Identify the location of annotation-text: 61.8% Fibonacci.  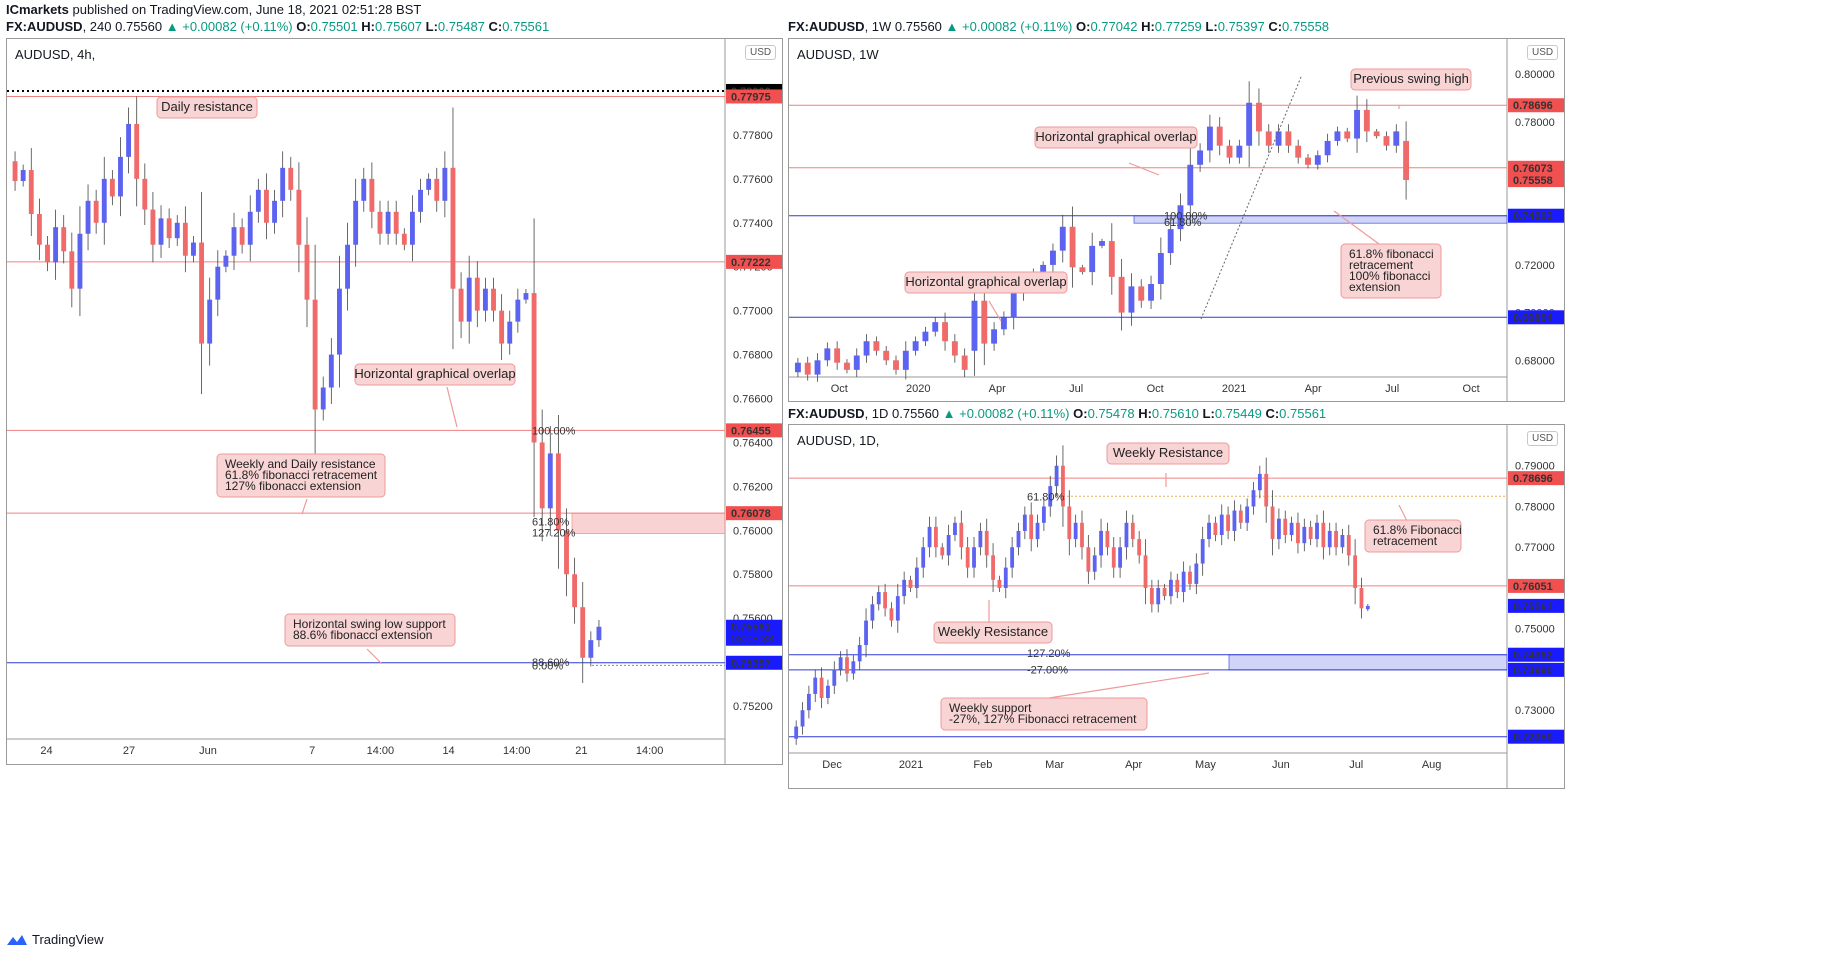
(1417, 530).